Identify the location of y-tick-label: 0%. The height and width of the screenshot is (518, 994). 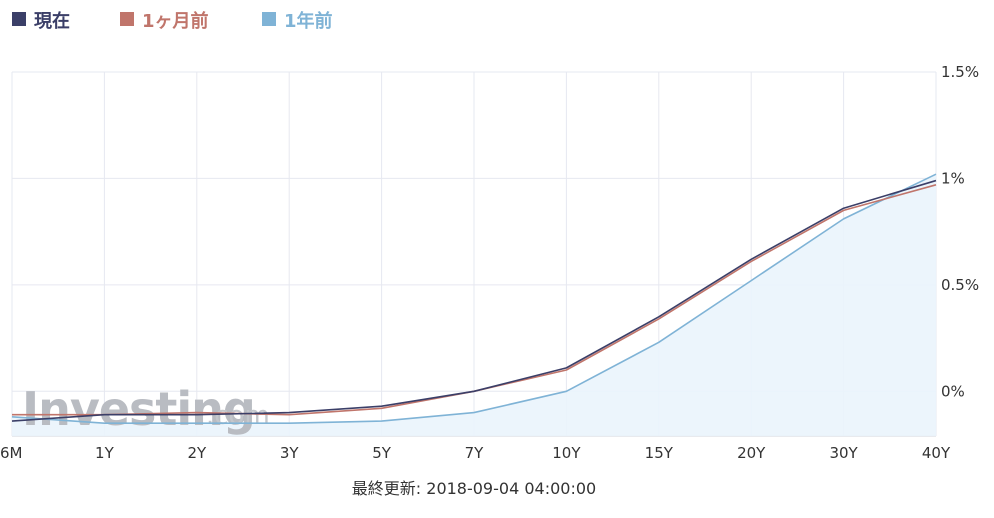
(953, 391).